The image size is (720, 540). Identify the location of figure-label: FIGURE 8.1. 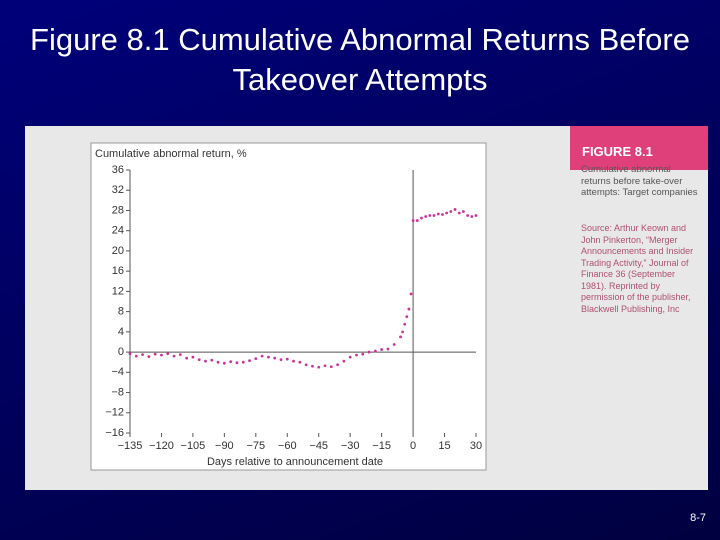
(639, 148).